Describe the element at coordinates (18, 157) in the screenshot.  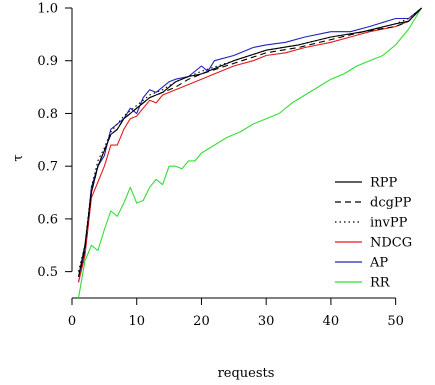
I see `y-axis-label: τ` at that location.